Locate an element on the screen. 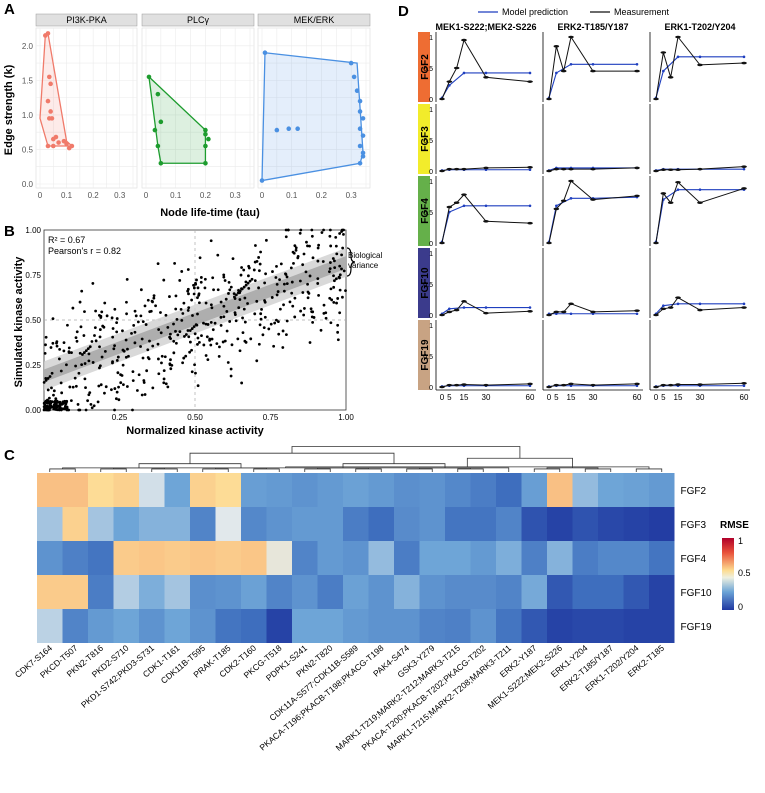 The width and height of the screenshot is (765, 793). x-tick-label: 60 is located at coordinates (530, 397).